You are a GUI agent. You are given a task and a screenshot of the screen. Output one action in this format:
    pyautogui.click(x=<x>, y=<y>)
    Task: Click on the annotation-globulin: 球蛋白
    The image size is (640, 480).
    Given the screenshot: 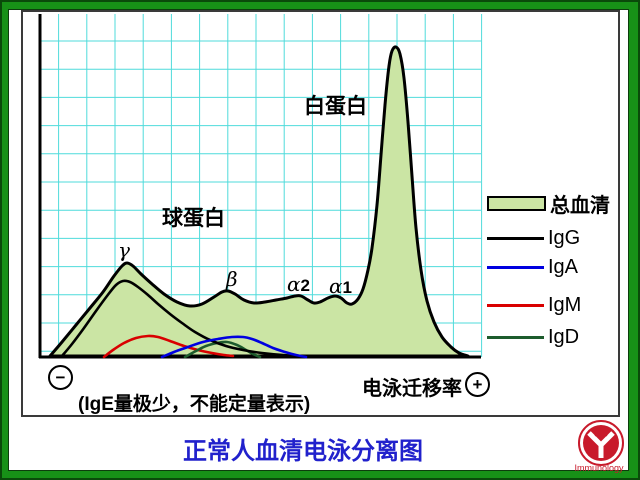 What is the action you would take?
    pyautogui.click(x=193, y=218)
    